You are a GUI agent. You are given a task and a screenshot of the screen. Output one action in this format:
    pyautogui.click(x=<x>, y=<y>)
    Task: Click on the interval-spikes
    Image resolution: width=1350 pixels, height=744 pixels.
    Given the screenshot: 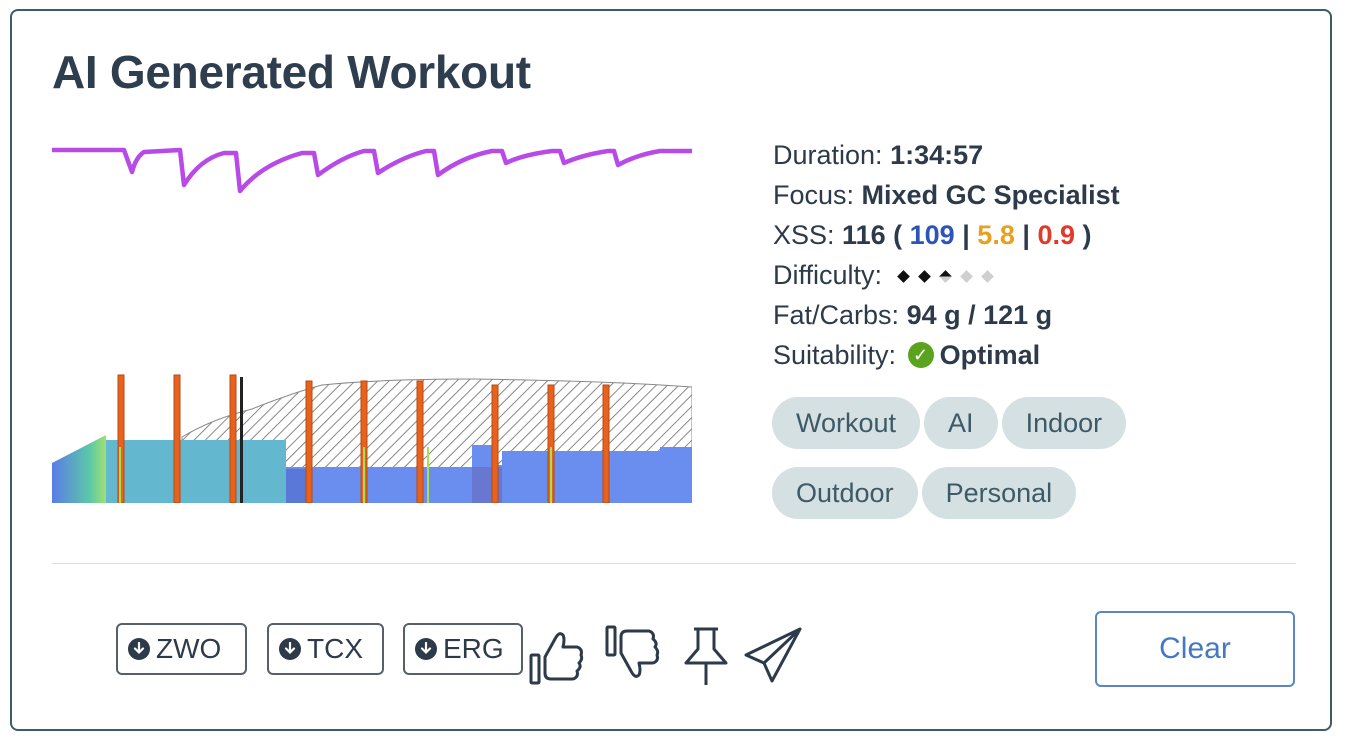 What is the action you would take?
    pyautogui.click(x=363, y=438)
    